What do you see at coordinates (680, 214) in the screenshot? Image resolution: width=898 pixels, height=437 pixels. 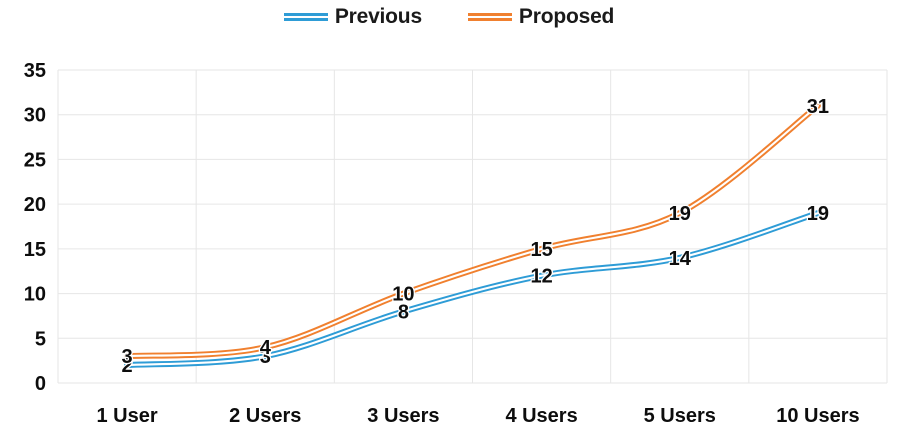 I see `data-label-proposed: 19` at bounding box center [680, 214].